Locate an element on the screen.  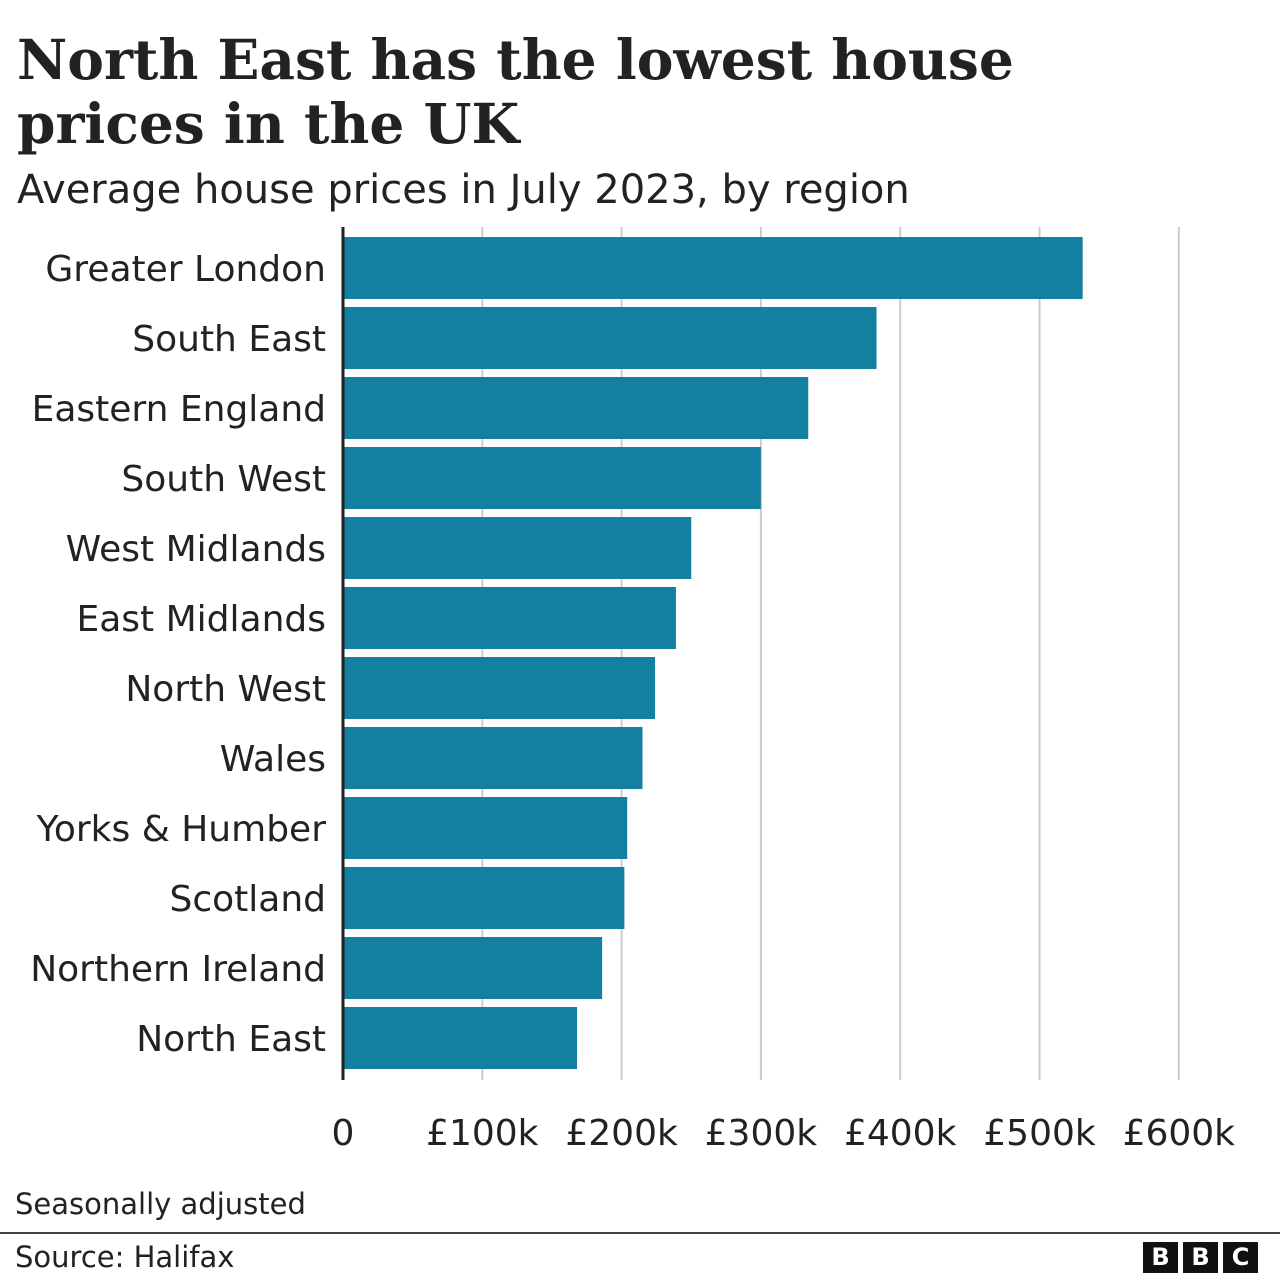
category-label: South East is located at coordinates (229, 339).